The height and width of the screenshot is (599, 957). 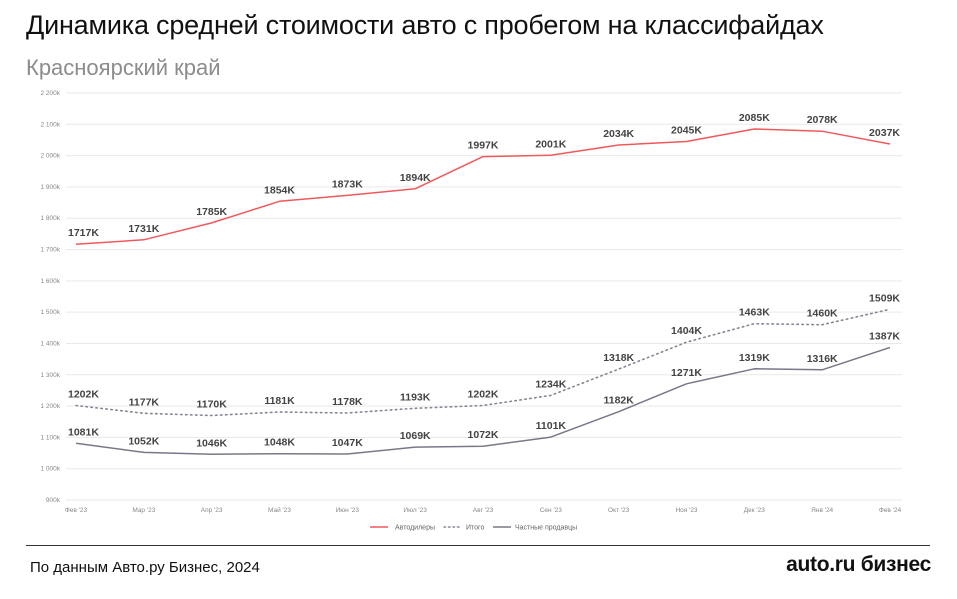 What do you see at coordinates (279, 443) in the screenshot?
I see `data-label-private: 1048K` at bounding box center [279, 443].